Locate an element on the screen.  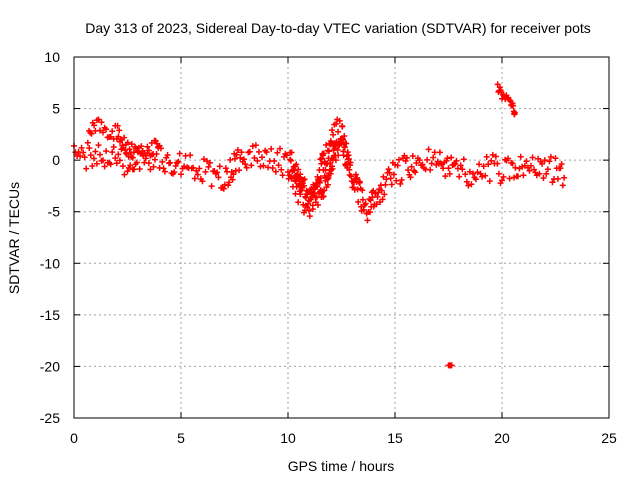
y-tick-label: 0 is located at coordinates (56, 160).